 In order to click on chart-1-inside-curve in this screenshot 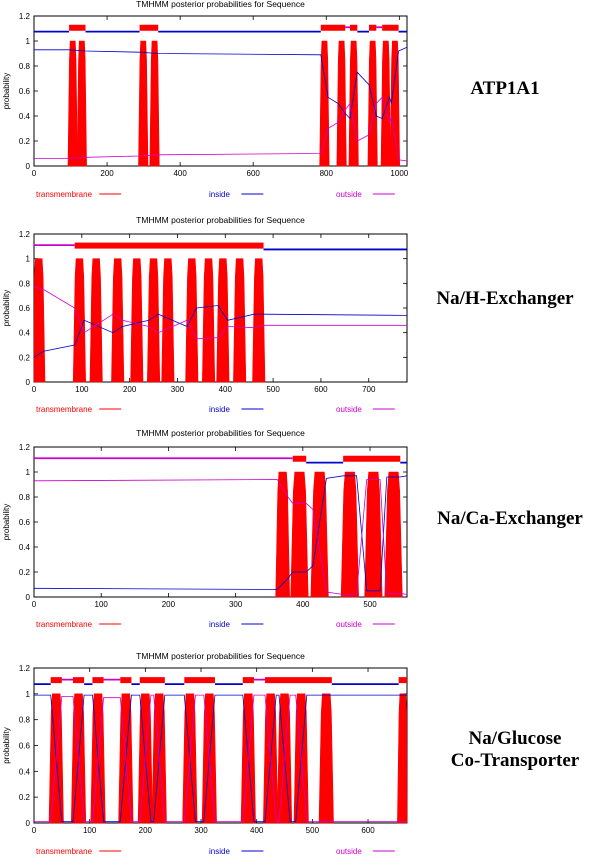, I will do `click(221, 83)`.